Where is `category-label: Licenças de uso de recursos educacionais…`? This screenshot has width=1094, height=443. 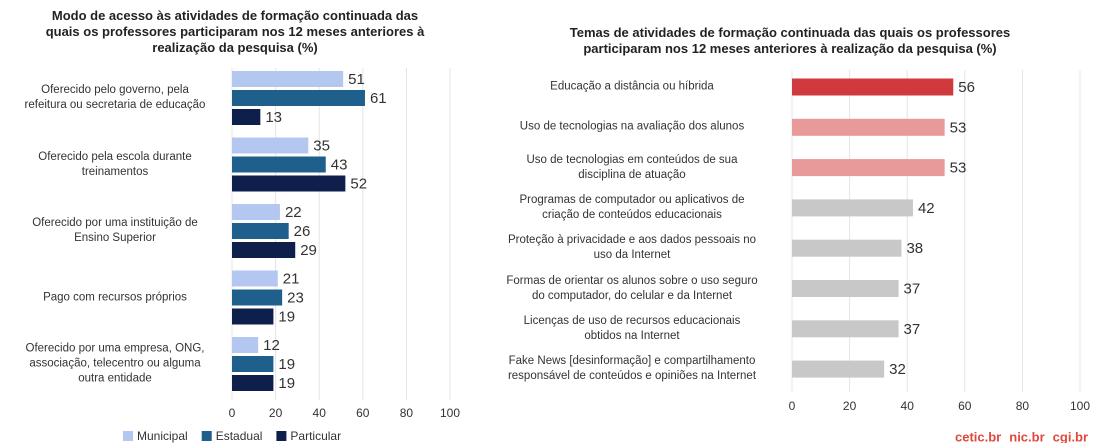
category-label: Licenças de uso de recursos educacionais… is located at coordinates (632, 328).